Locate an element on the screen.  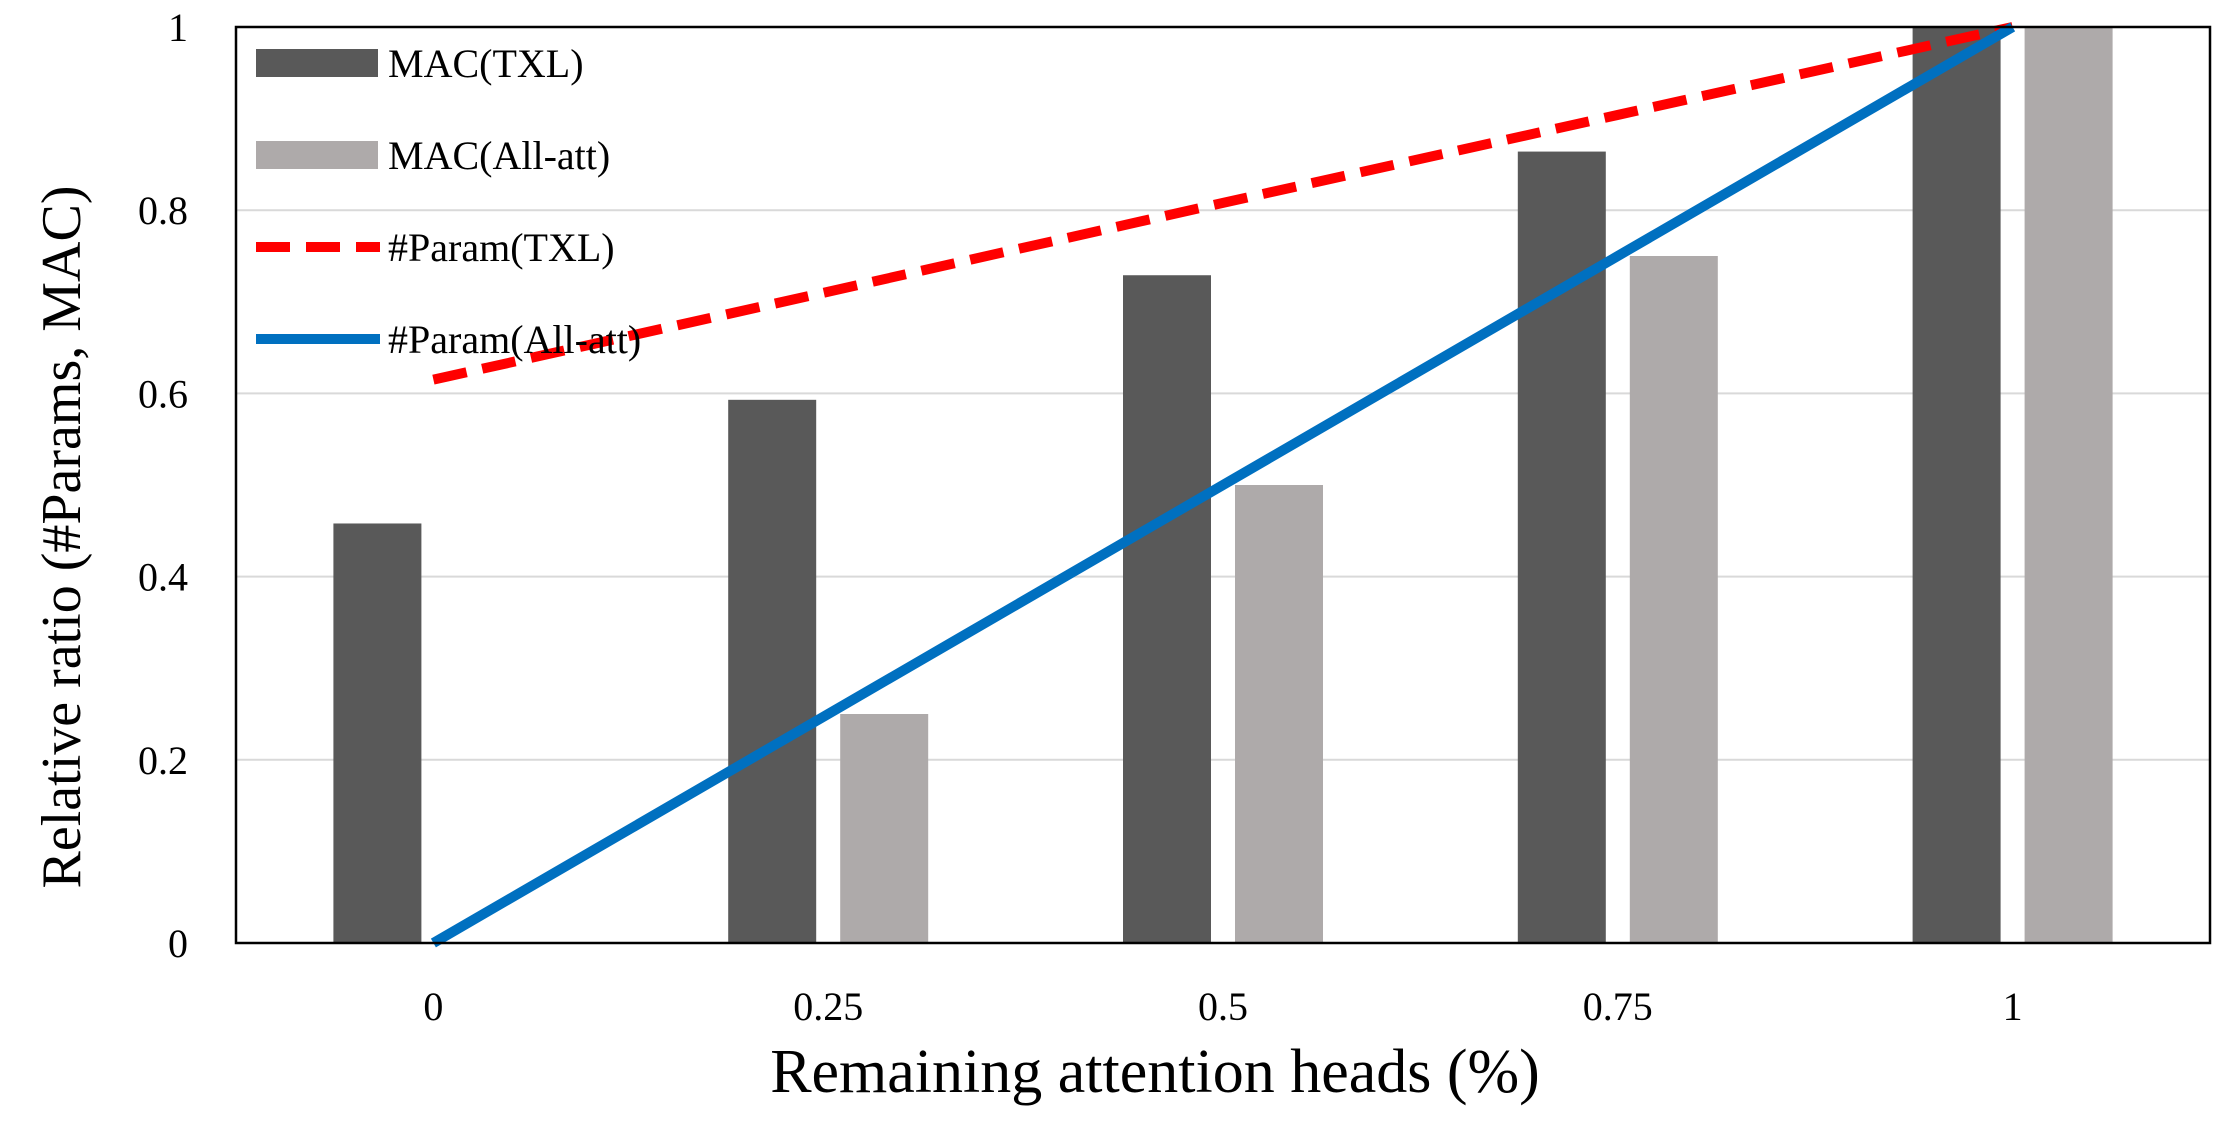
x-axis-title: Remaining attention heads (%) is located at coordinates (1155, 1072).